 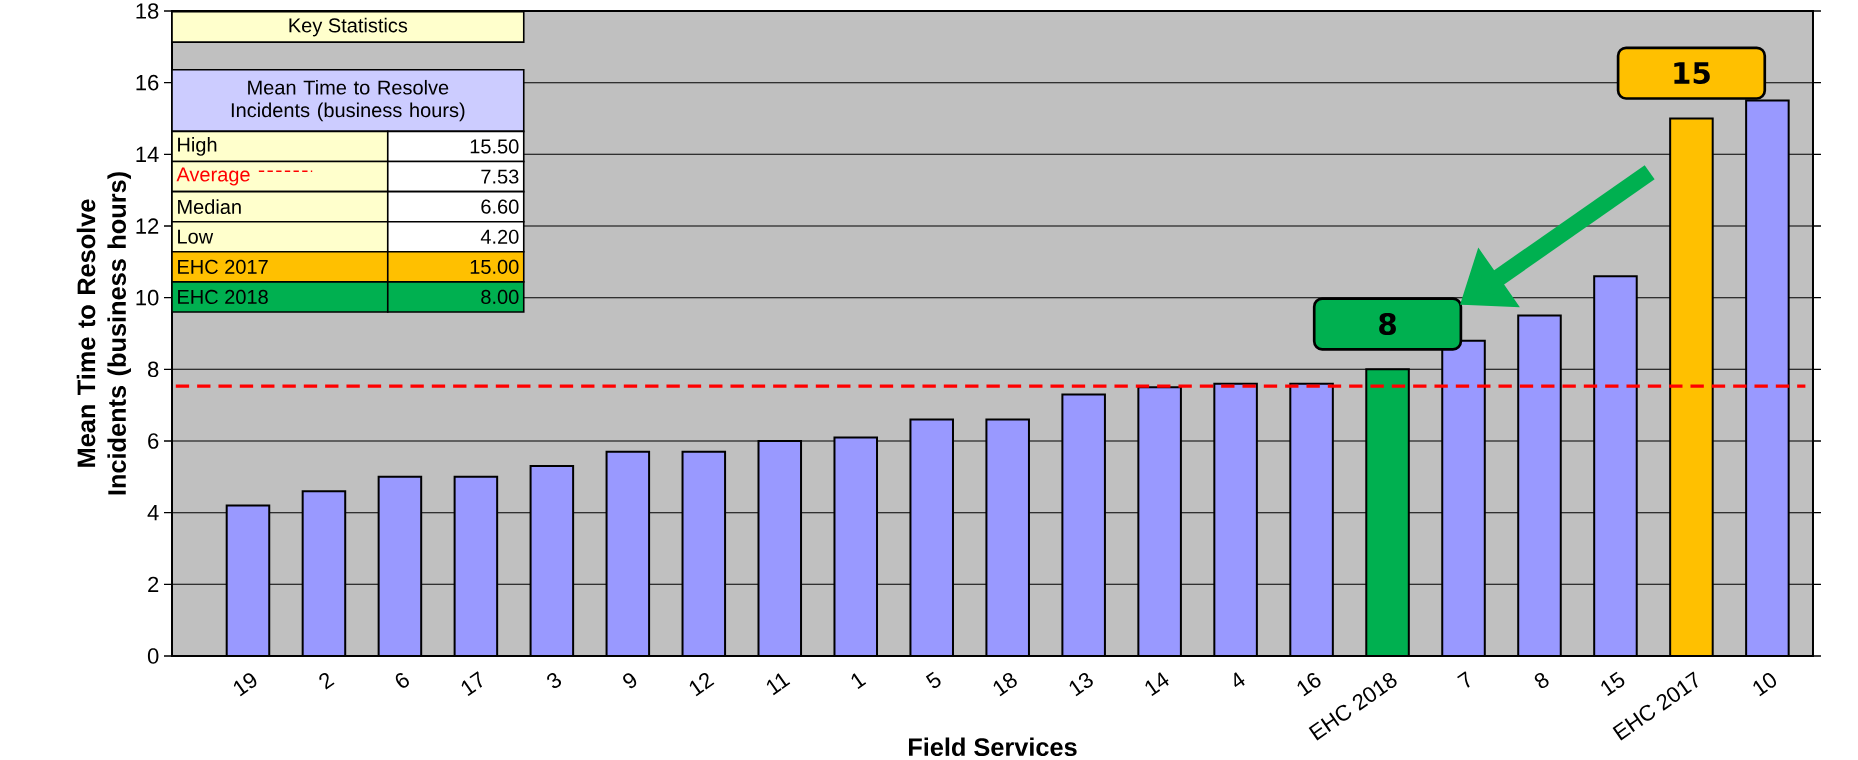 I want to click on y-tick-label: 10, so click(x=147, y=297).